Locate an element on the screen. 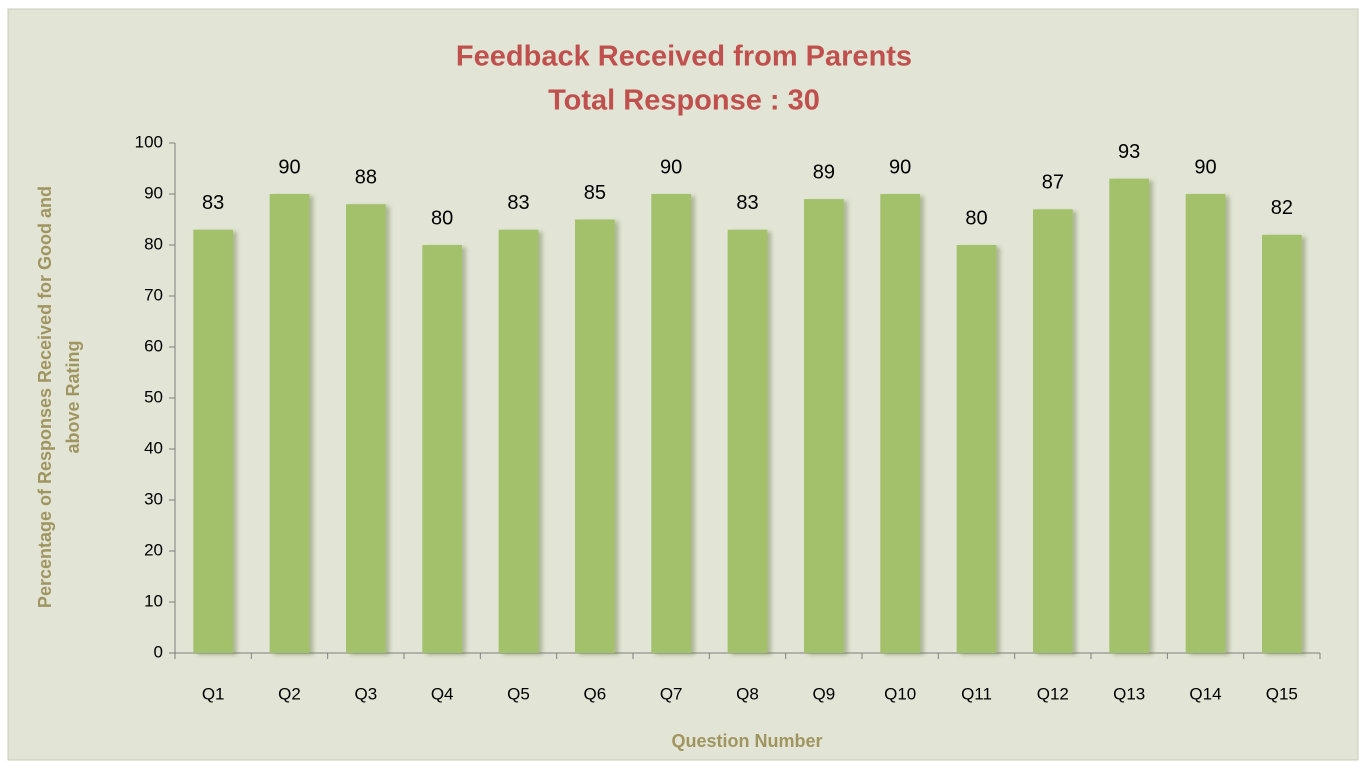  x-tick-label: Q14 is located at coordinates (1205, 693).